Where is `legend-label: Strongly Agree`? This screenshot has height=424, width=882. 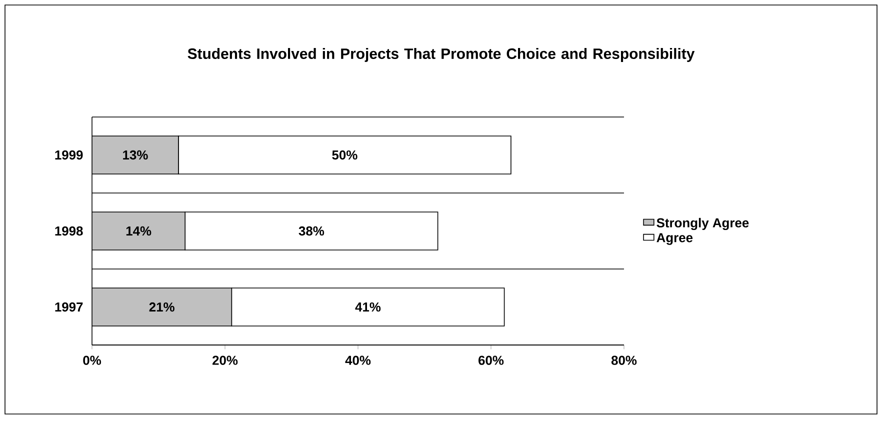
legend-label: Strongly Agree is located at coordinates (702, 224).